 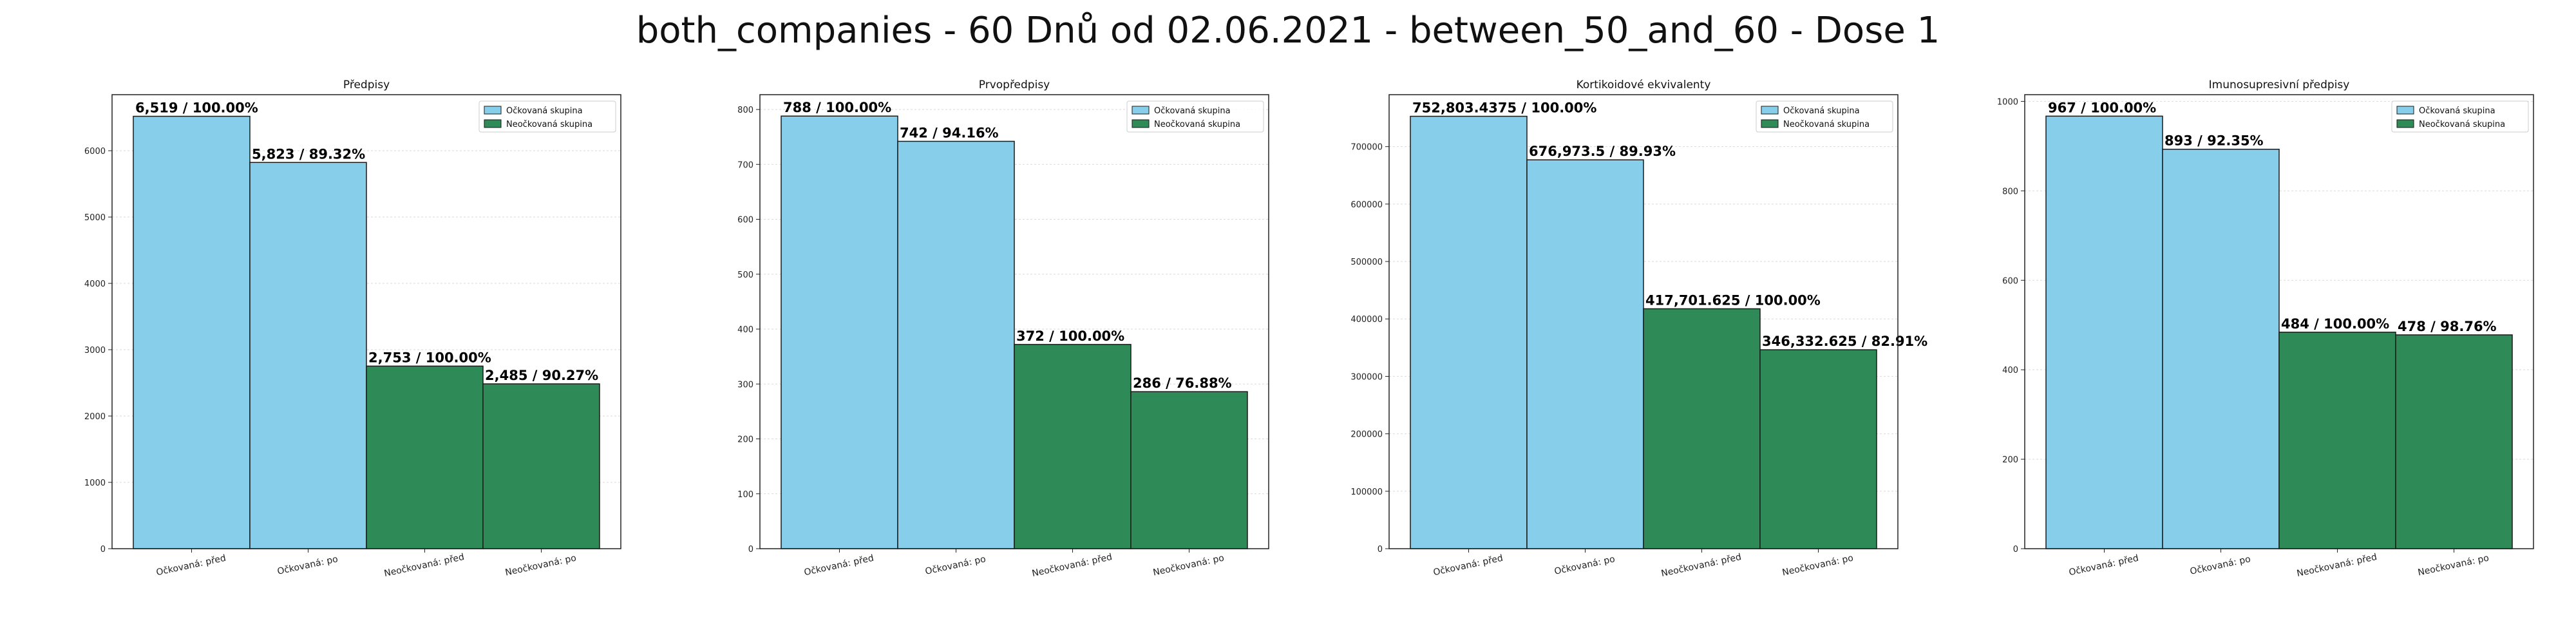 What do you see at coordinates (2279, 85) in the screenshot?
I see `panel-title: Imunosupresivní předpisy` at bounding box center [2279, 85].